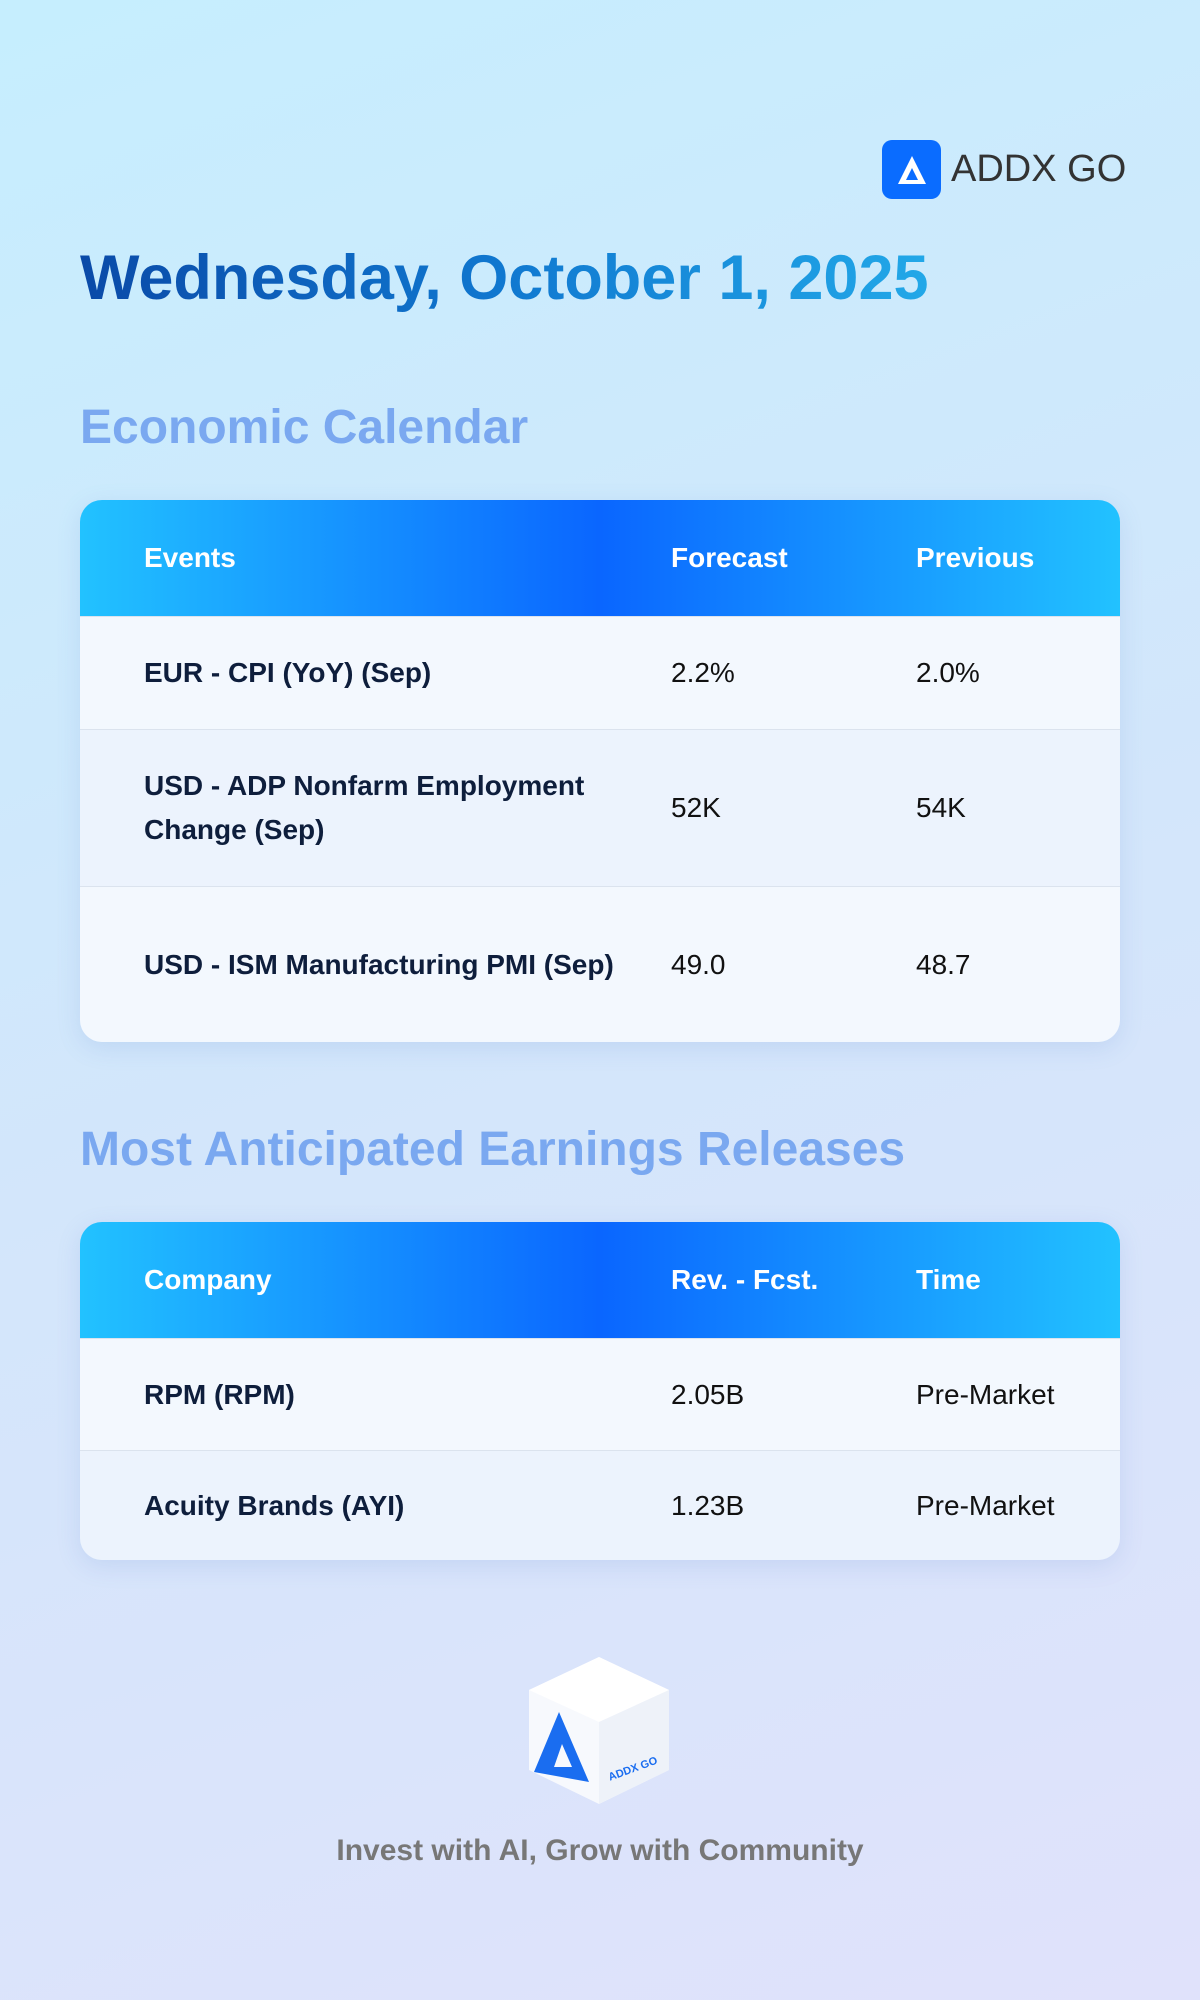 The height and width of the screenshot is (2000, 1200). I want to click on cell: 49.0, so click(698, 964).